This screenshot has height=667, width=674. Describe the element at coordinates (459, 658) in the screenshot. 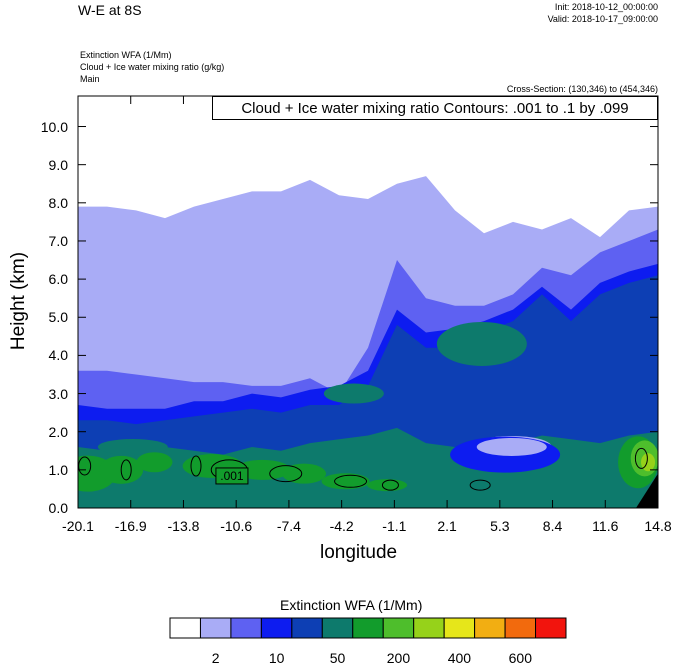

I see `colorbar-label: 400` at that location.